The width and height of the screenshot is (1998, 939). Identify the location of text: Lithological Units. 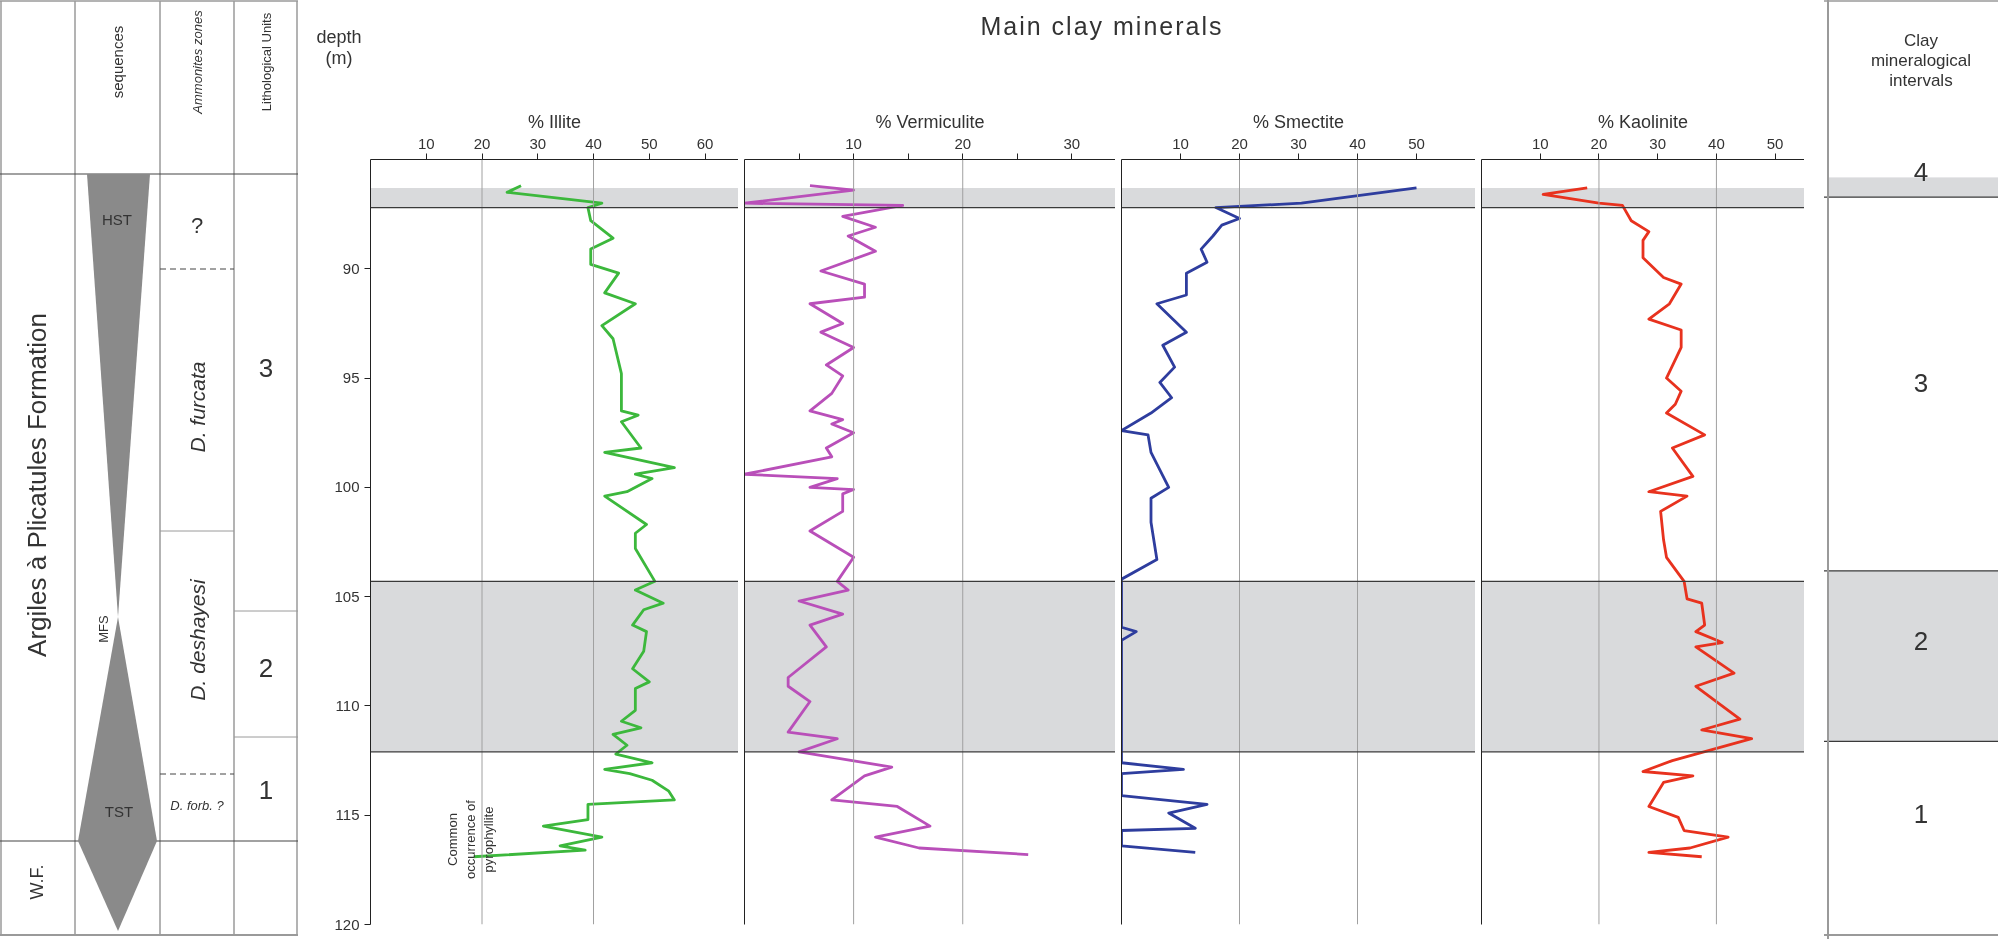
(266, 62).